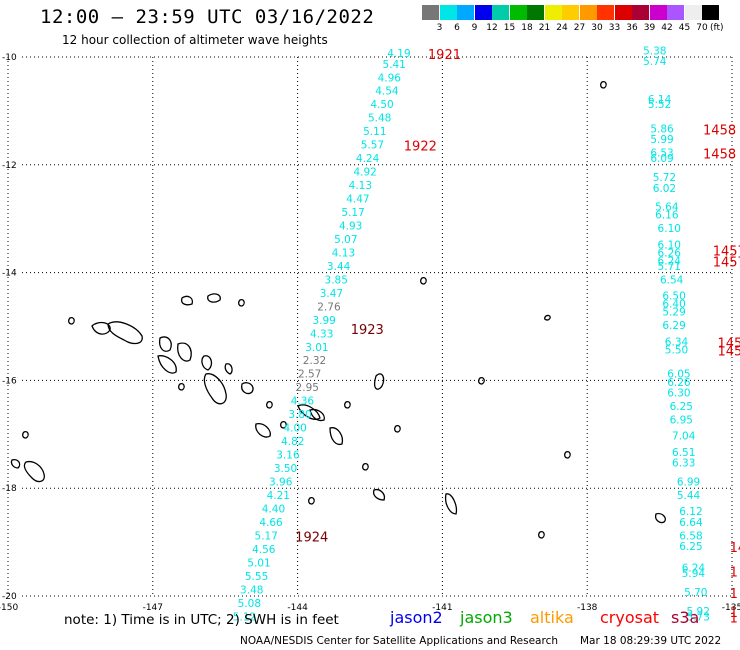  Describe the element at coordinates (303, 402) in the screenshot. I see `wave-height-value: 4.36` at that location.